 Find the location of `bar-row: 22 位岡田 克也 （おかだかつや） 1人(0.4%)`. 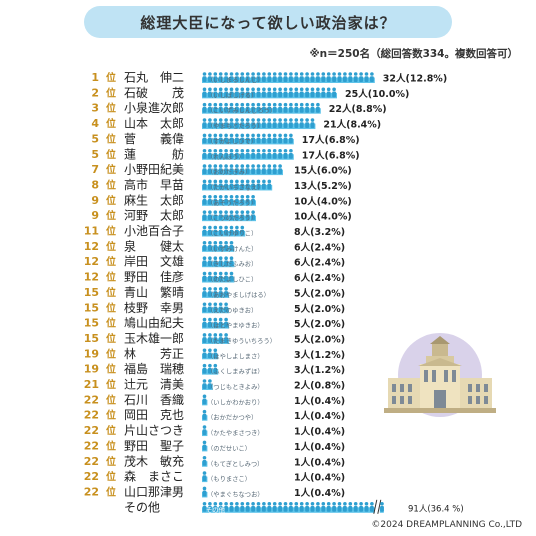

bar-row: 22 位岡田 克也 （おかだかつや） 1人(0.4%) is located at coordinates (214, 415).